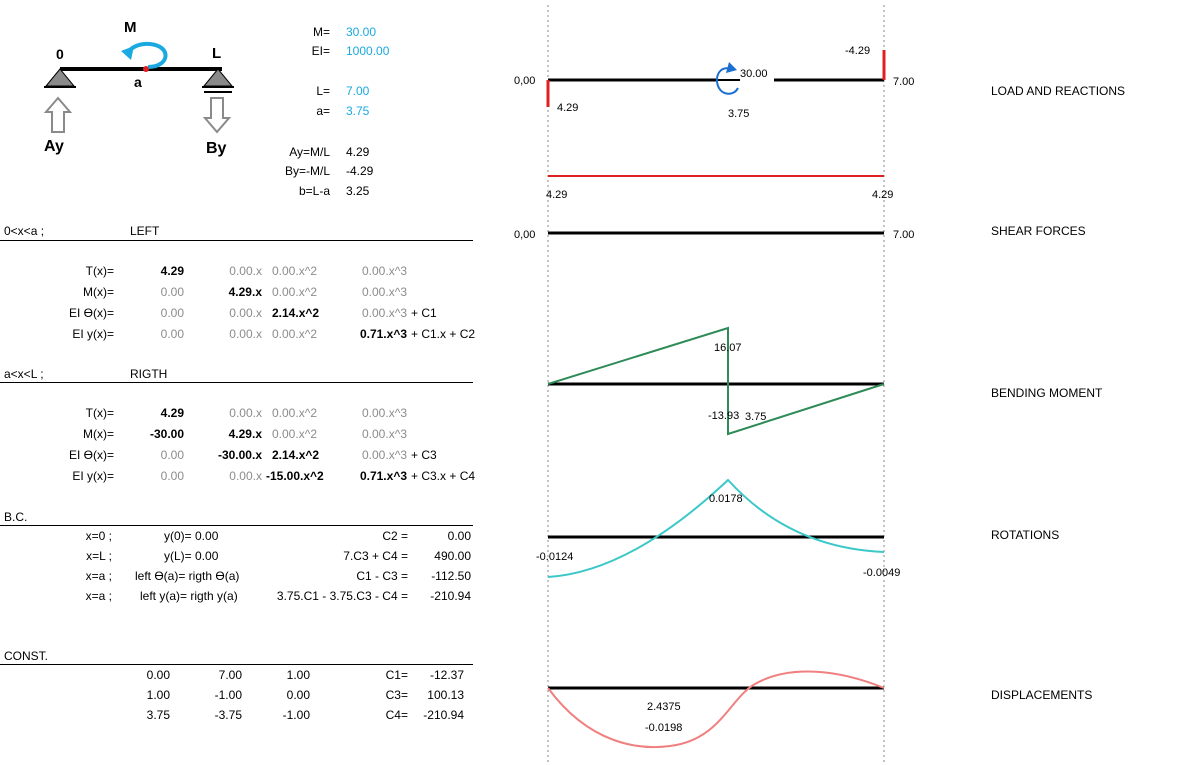 This screenshot has width=1181, height=765. Describe the element at coordinates (189, 596) in the screenshot. I see `bc-cond: left y(a)= rigth y(a)` at that location.